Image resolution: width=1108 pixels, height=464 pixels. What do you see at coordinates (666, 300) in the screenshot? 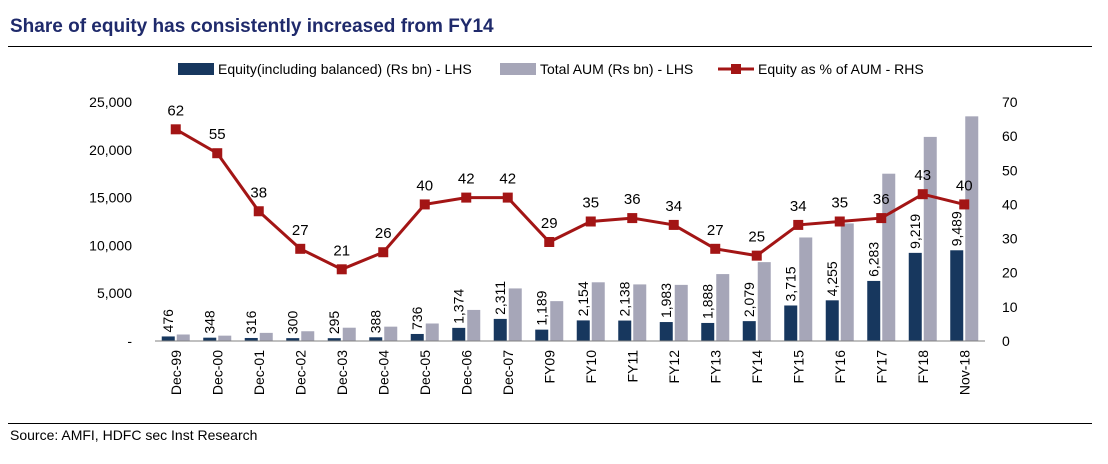
I see `equity-bar-label: 1,983` at bounding box center [666, 300].